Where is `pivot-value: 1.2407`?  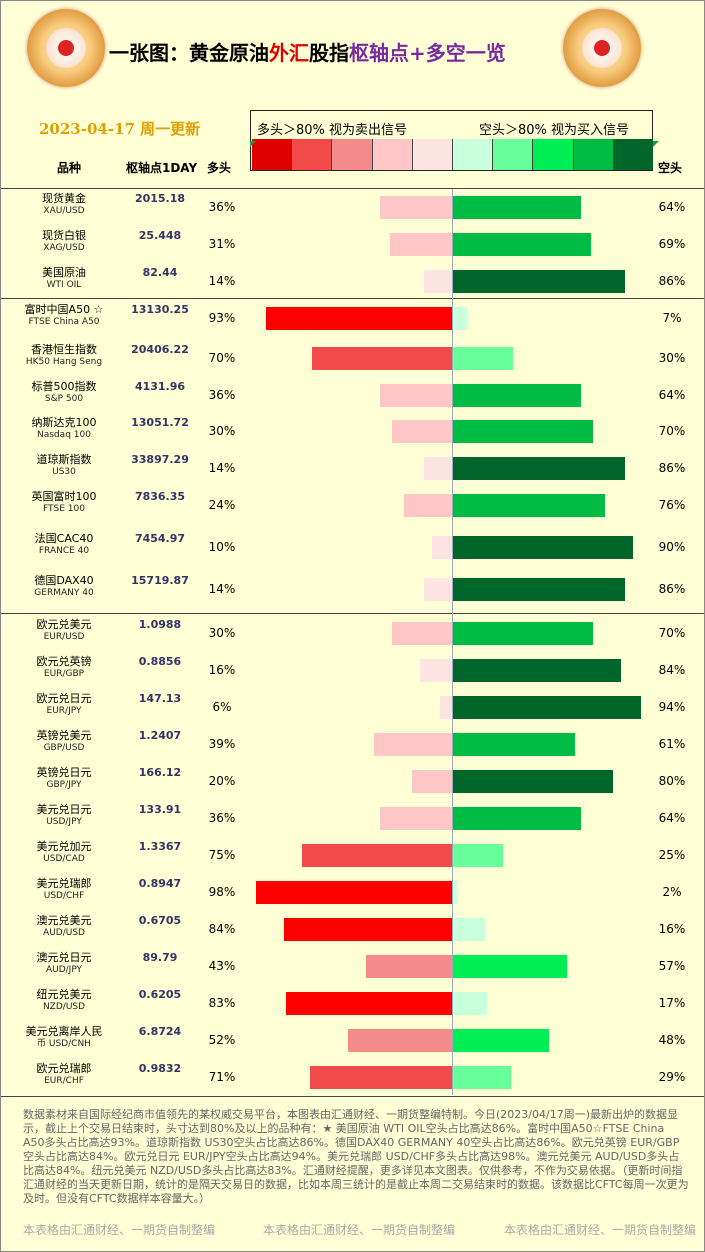
pivot-value: 1.2407 is located at coordinates (160, 735).